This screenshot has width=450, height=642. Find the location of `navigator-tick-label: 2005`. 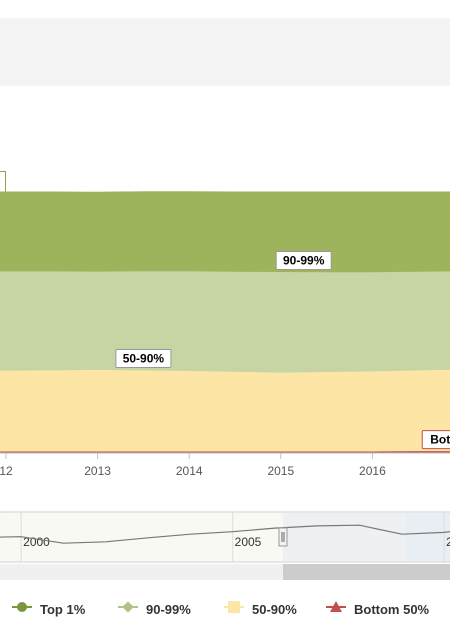

navigator-tick-label: 2005 is located at coordinates (248, 542).